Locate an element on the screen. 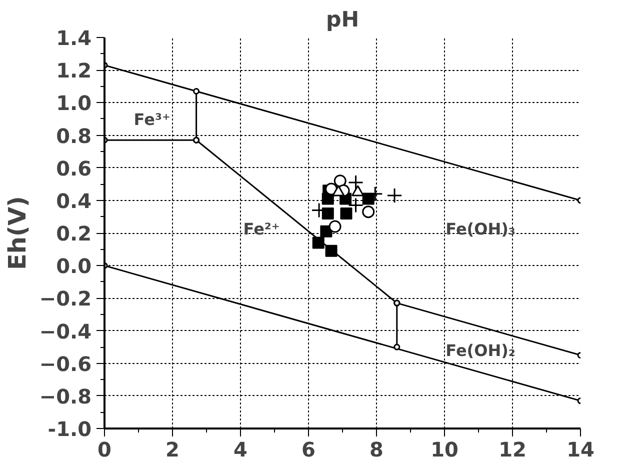 Image resolution: width=636 pixels, height=473 pixels. y-tick-label: 0.0 is located at coordinates (74, 266).